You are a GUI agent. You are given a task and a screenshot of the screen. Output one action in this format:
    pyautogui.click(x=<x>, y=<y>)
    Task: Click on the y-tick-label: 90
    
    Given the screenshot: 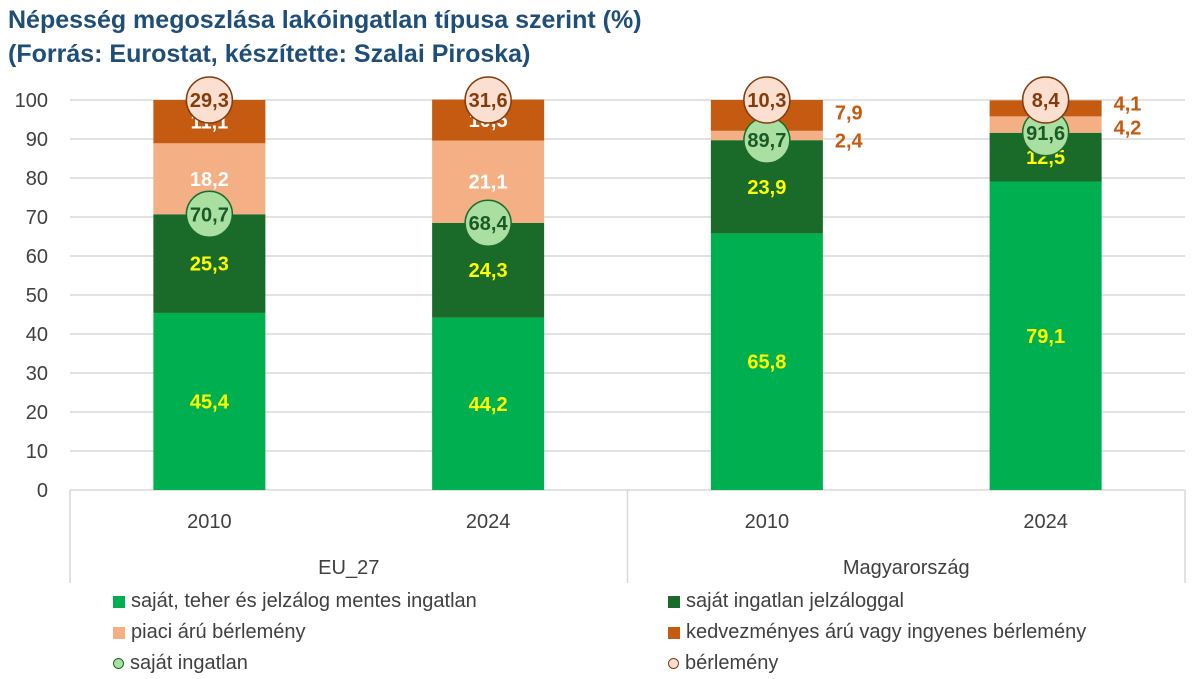 What is the action you would take?
    pyautogui.click(x=37, y=140)
    